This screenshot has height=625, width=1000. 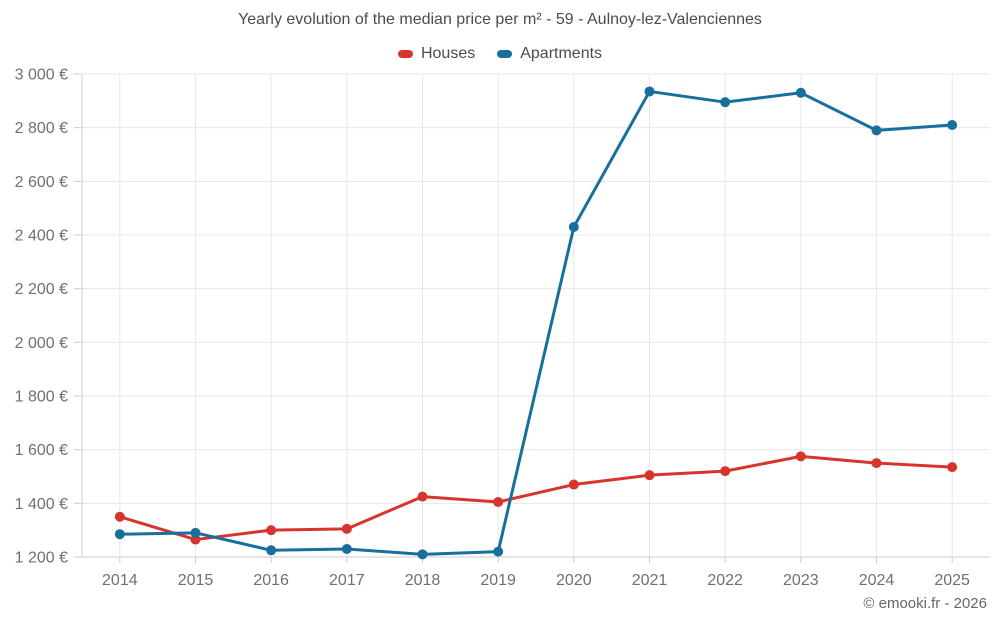 What do you see at coordinates (119, 534) in the screenshot?
I see `apartments-point-2014` at bounding box center [119, 534].